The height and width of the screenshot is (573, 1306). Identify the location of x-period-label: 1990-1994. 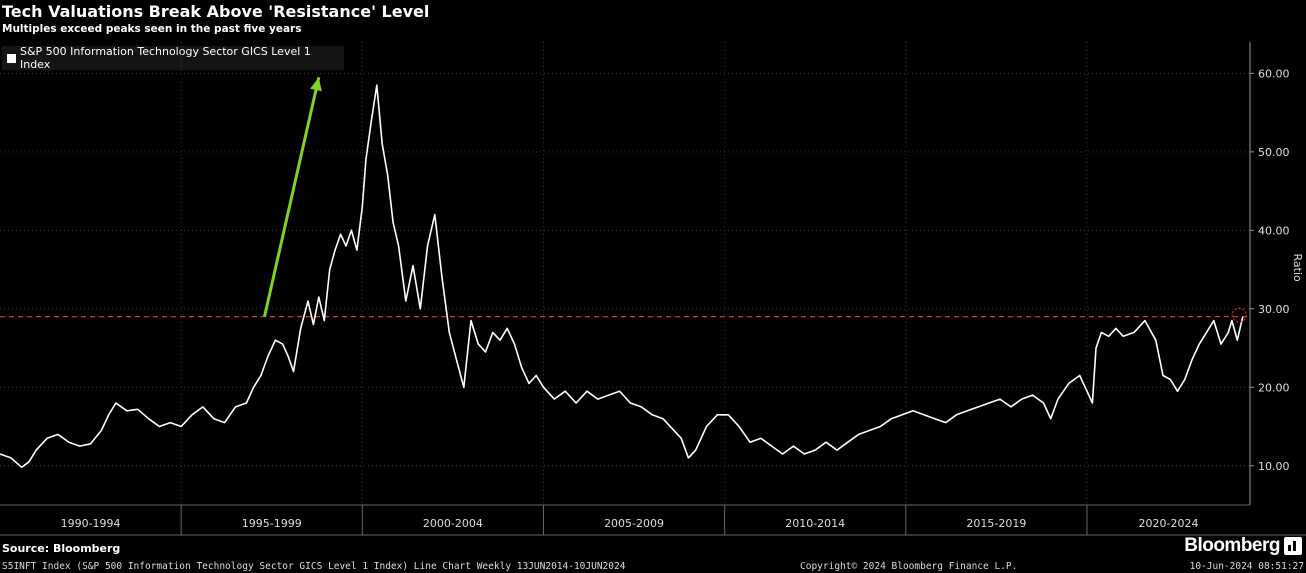
(91, 523).